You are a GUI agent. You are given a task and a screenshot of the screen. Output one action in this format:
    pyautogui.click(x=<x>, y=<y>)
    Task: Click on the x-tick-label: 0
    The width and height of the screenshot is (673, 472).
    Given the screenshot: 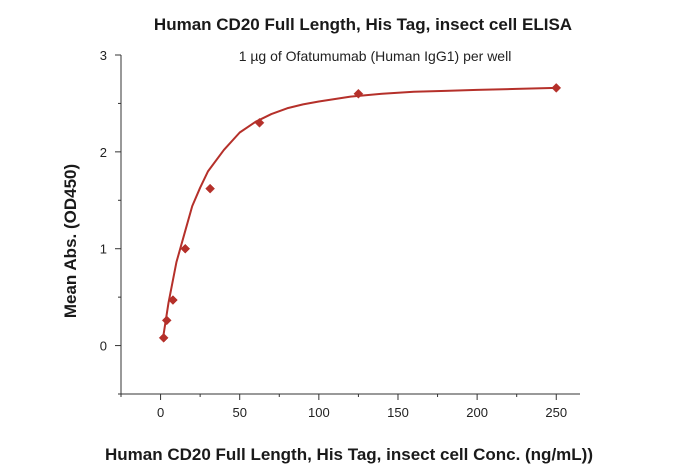 What is the action you would take?
    pyautogui.click(x=160, y=412)
    